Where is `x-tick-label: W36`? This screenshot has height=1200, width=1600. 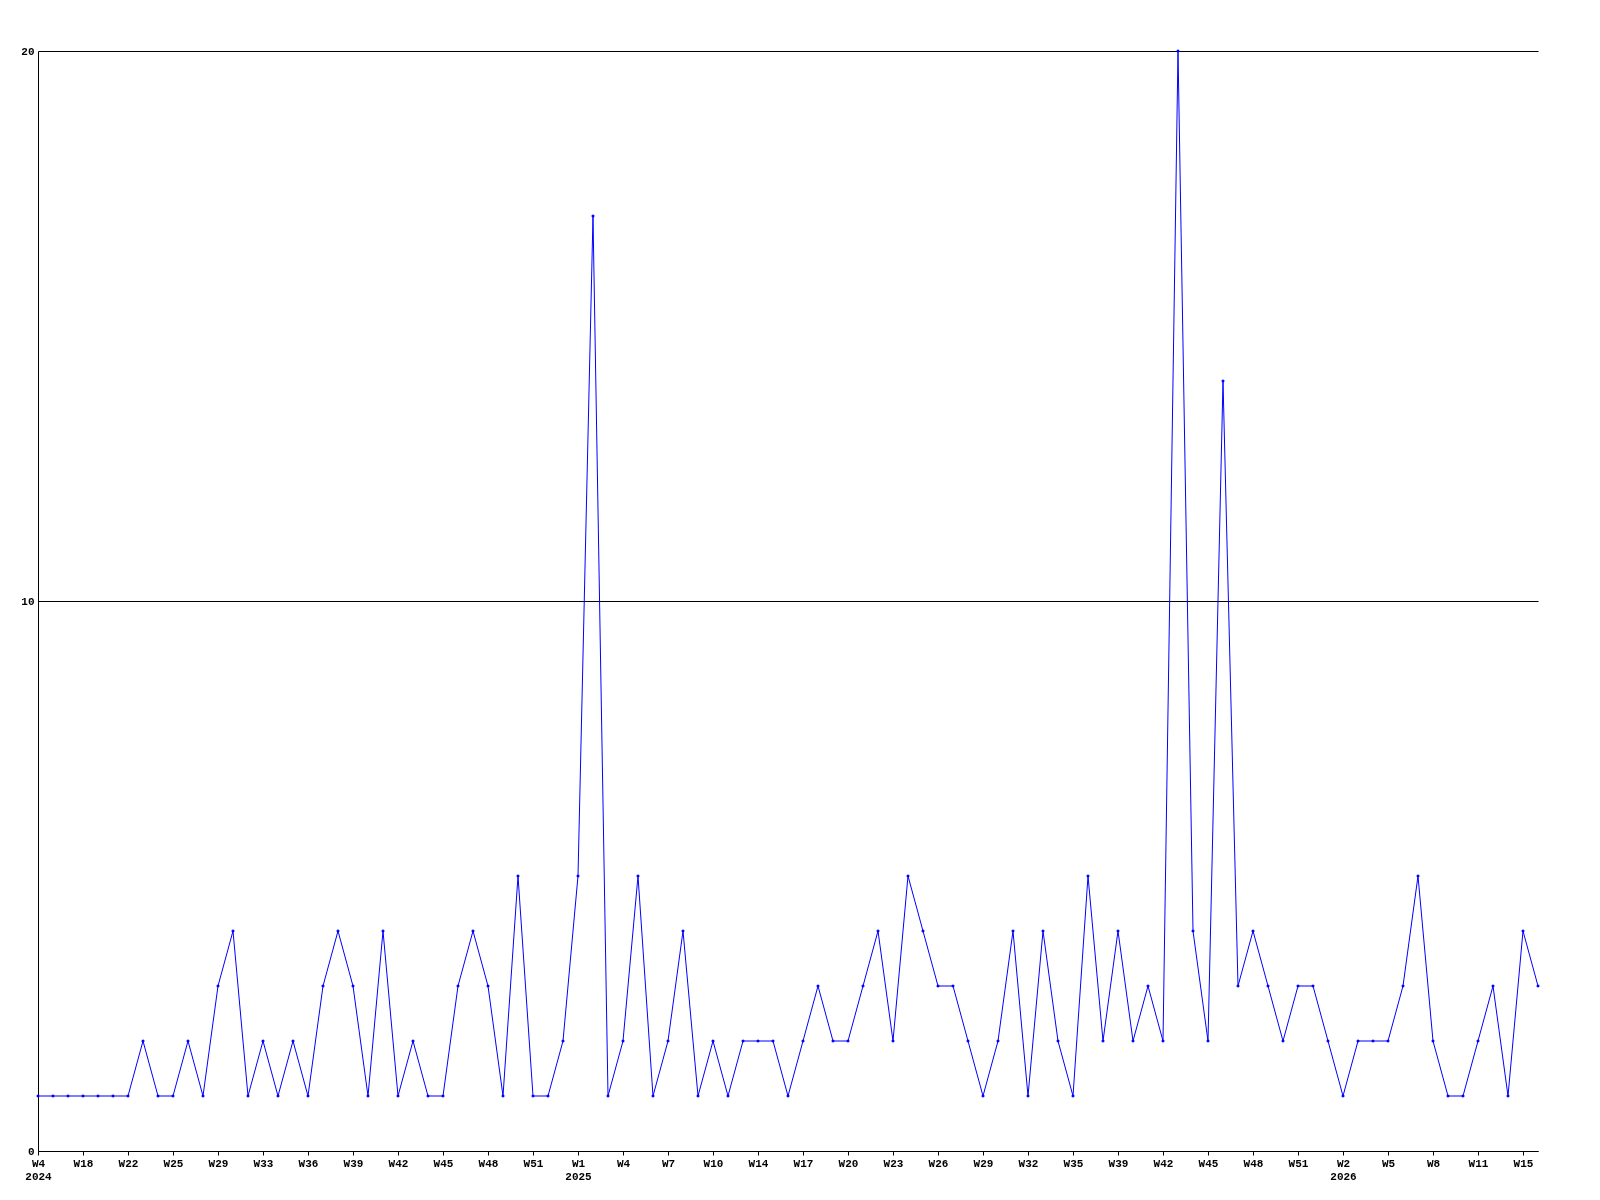 x-tick-label: W36 is located at coordinates (308, 1163).